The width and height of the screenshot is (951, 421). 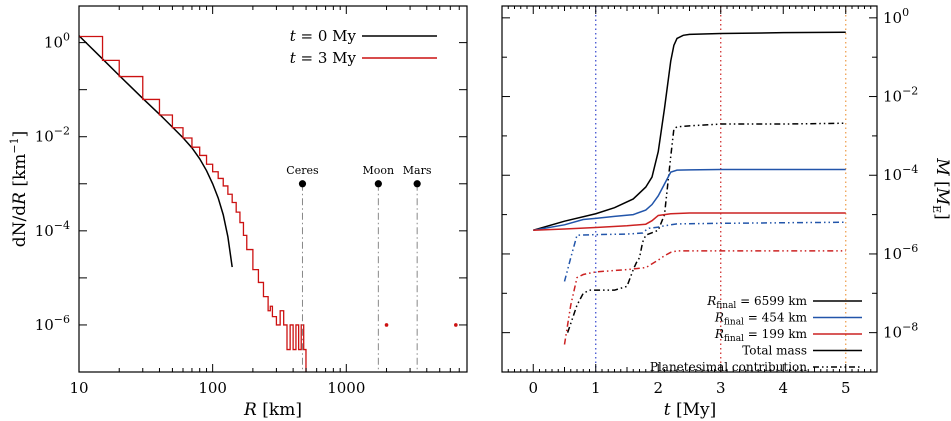 I want to click on right-xtick-label-0: 0, so click(x=533, y=388).